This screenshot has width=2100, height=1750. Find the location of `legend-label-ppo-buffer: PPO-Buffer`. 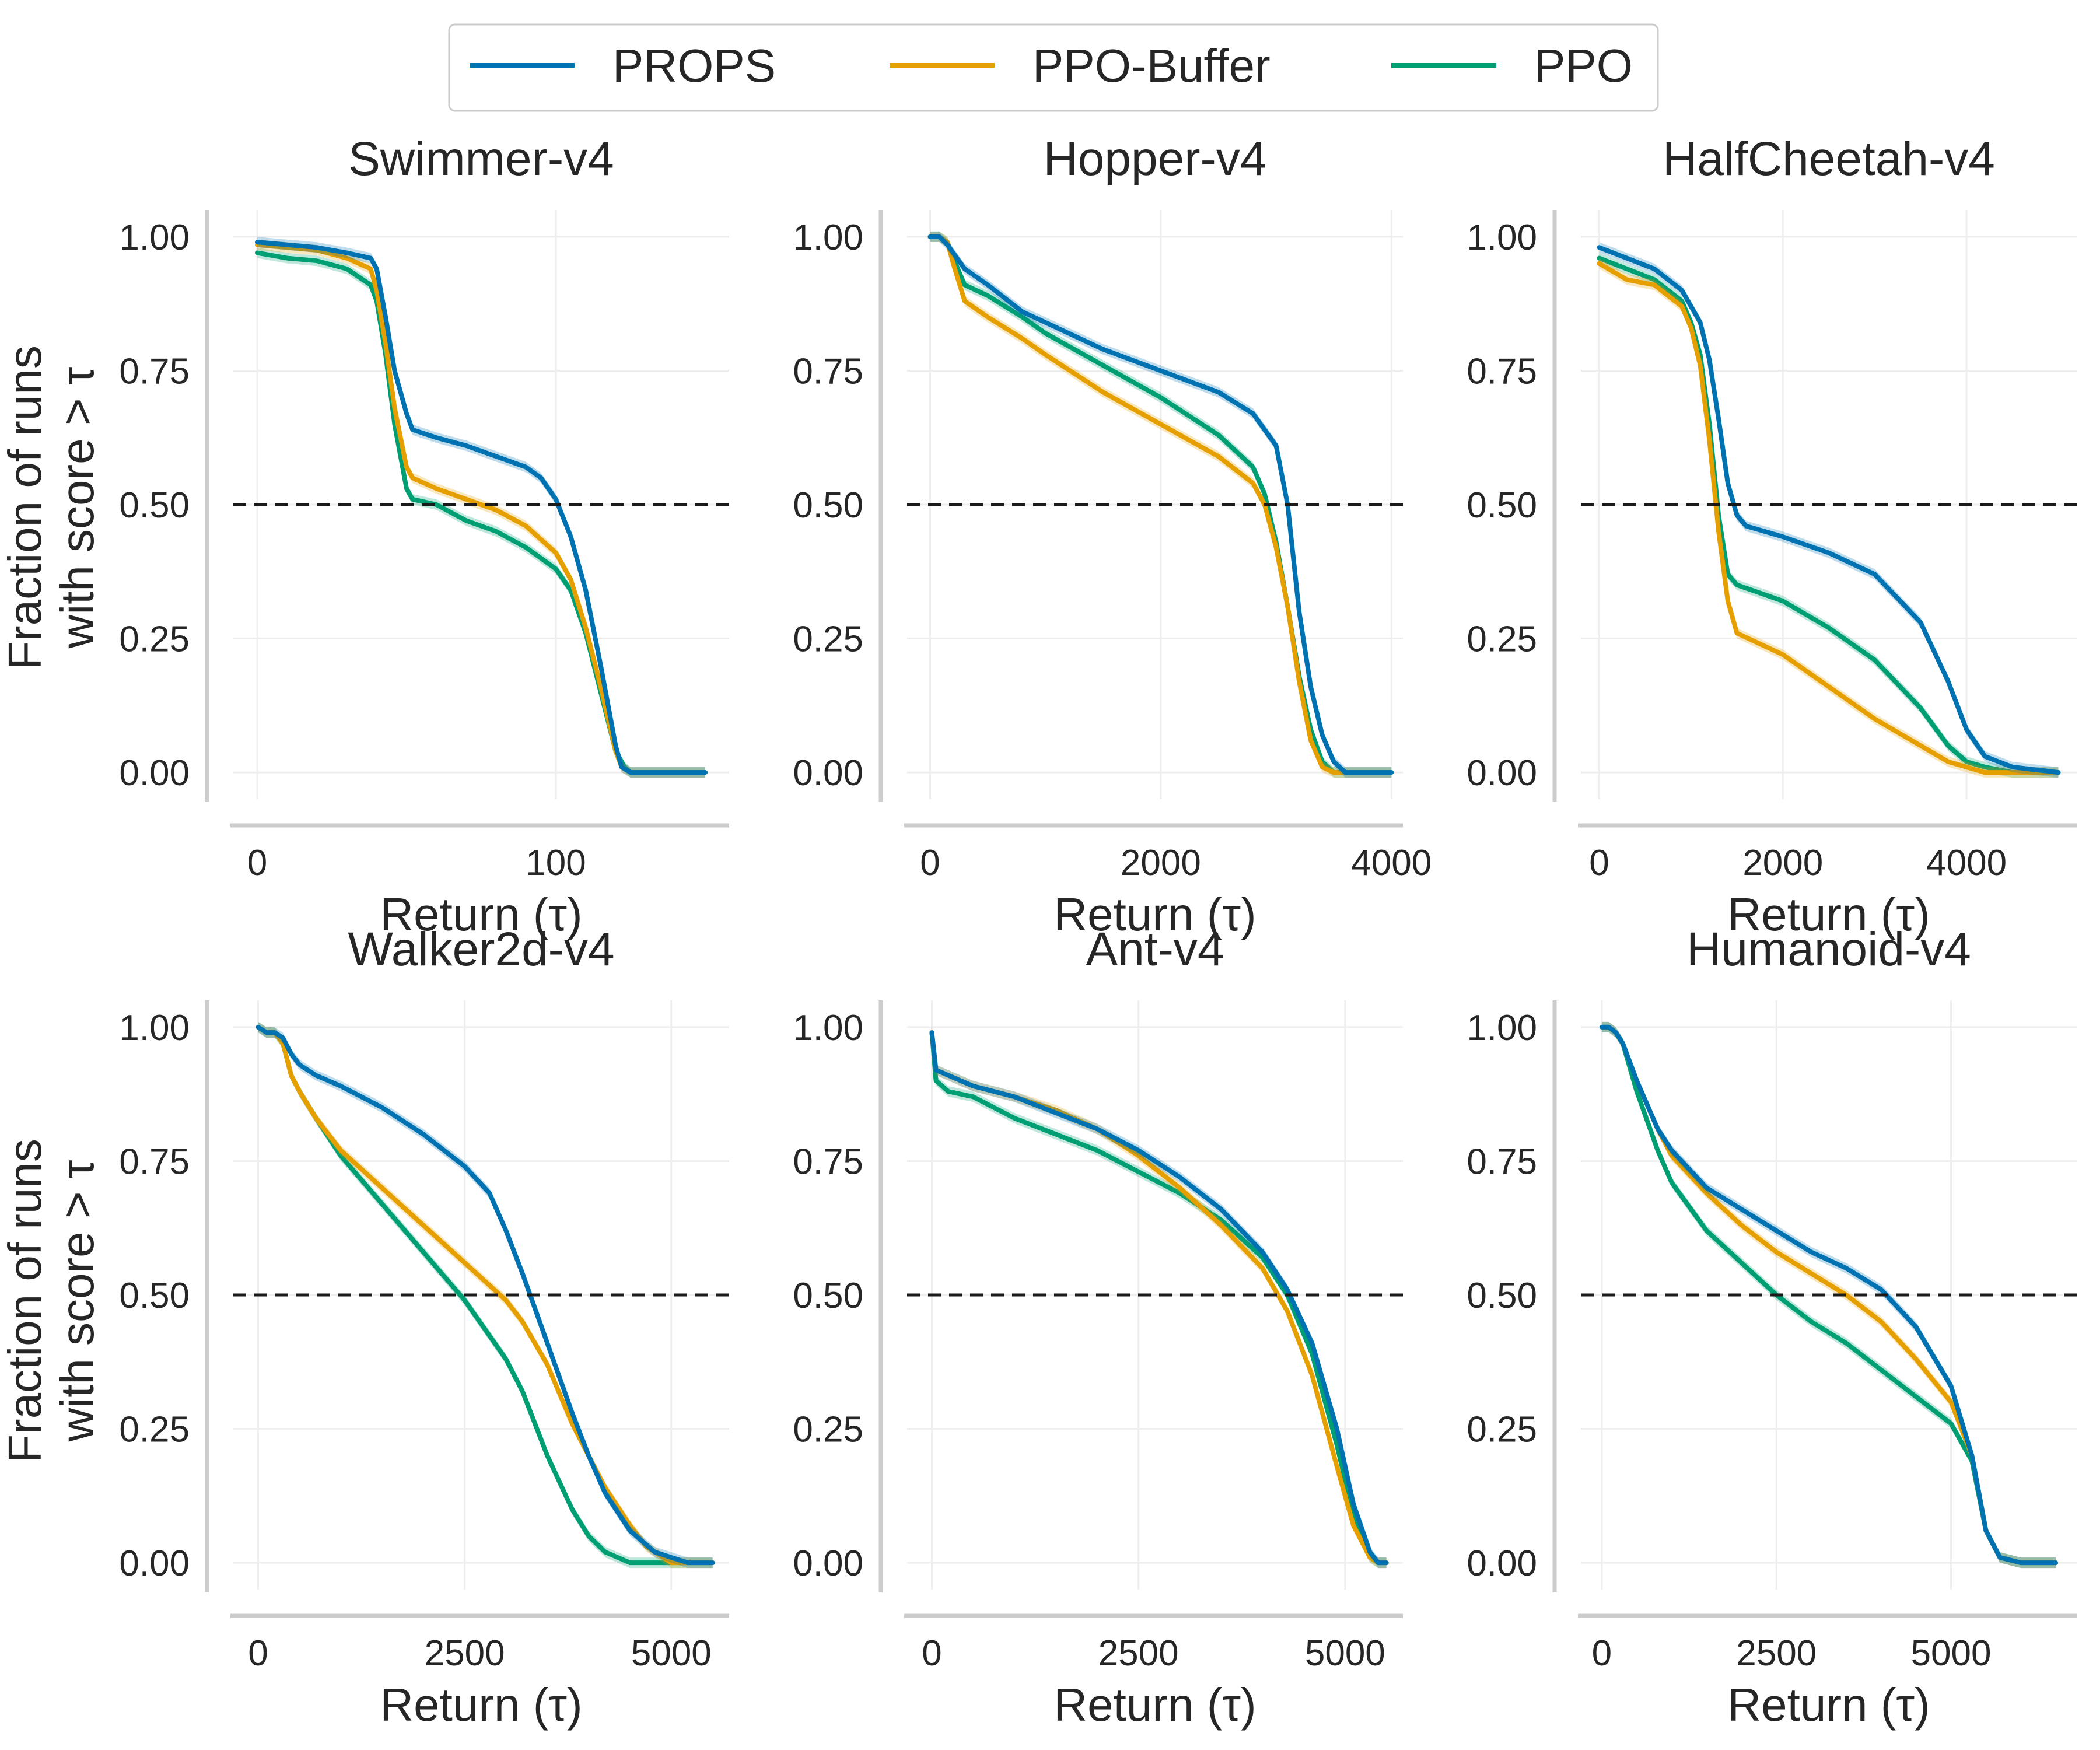

legend-label-ppo-buffer: PPO-Buffer is located at coordinates (1151, 66).